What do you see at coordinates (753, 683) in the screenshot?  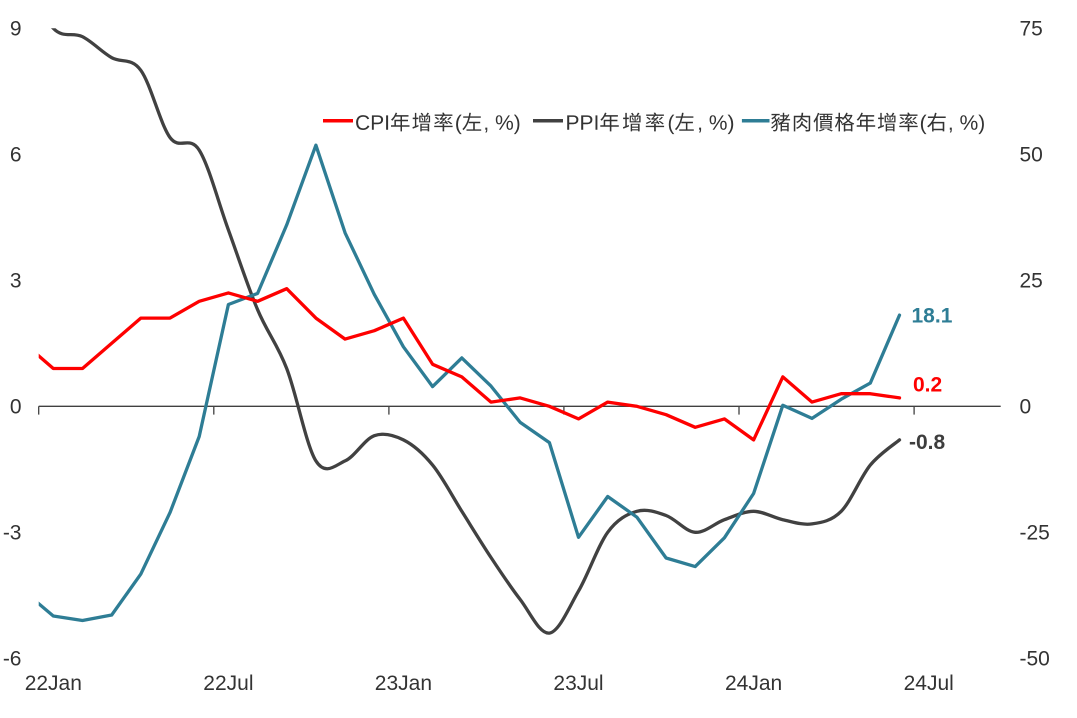 I see `svg-text: 24Jan` at bounding box center [753, 683].